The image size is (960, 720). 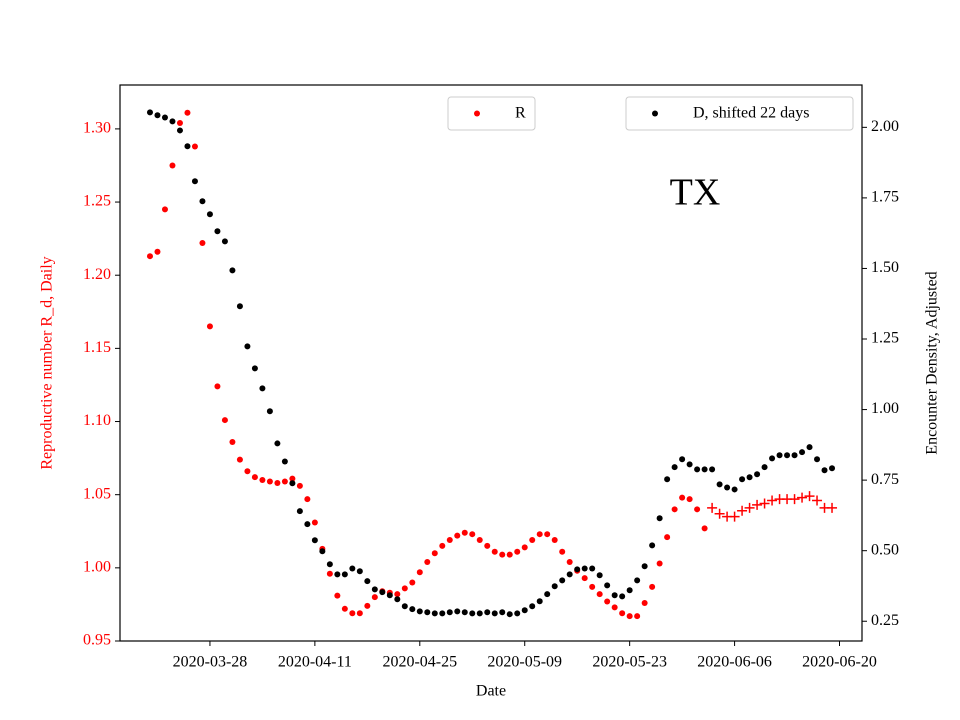 What do you see at coordinates (97, 640) in the screenshot?
I see `y-tick-label: 0.95` at bounding box center [97, 640].